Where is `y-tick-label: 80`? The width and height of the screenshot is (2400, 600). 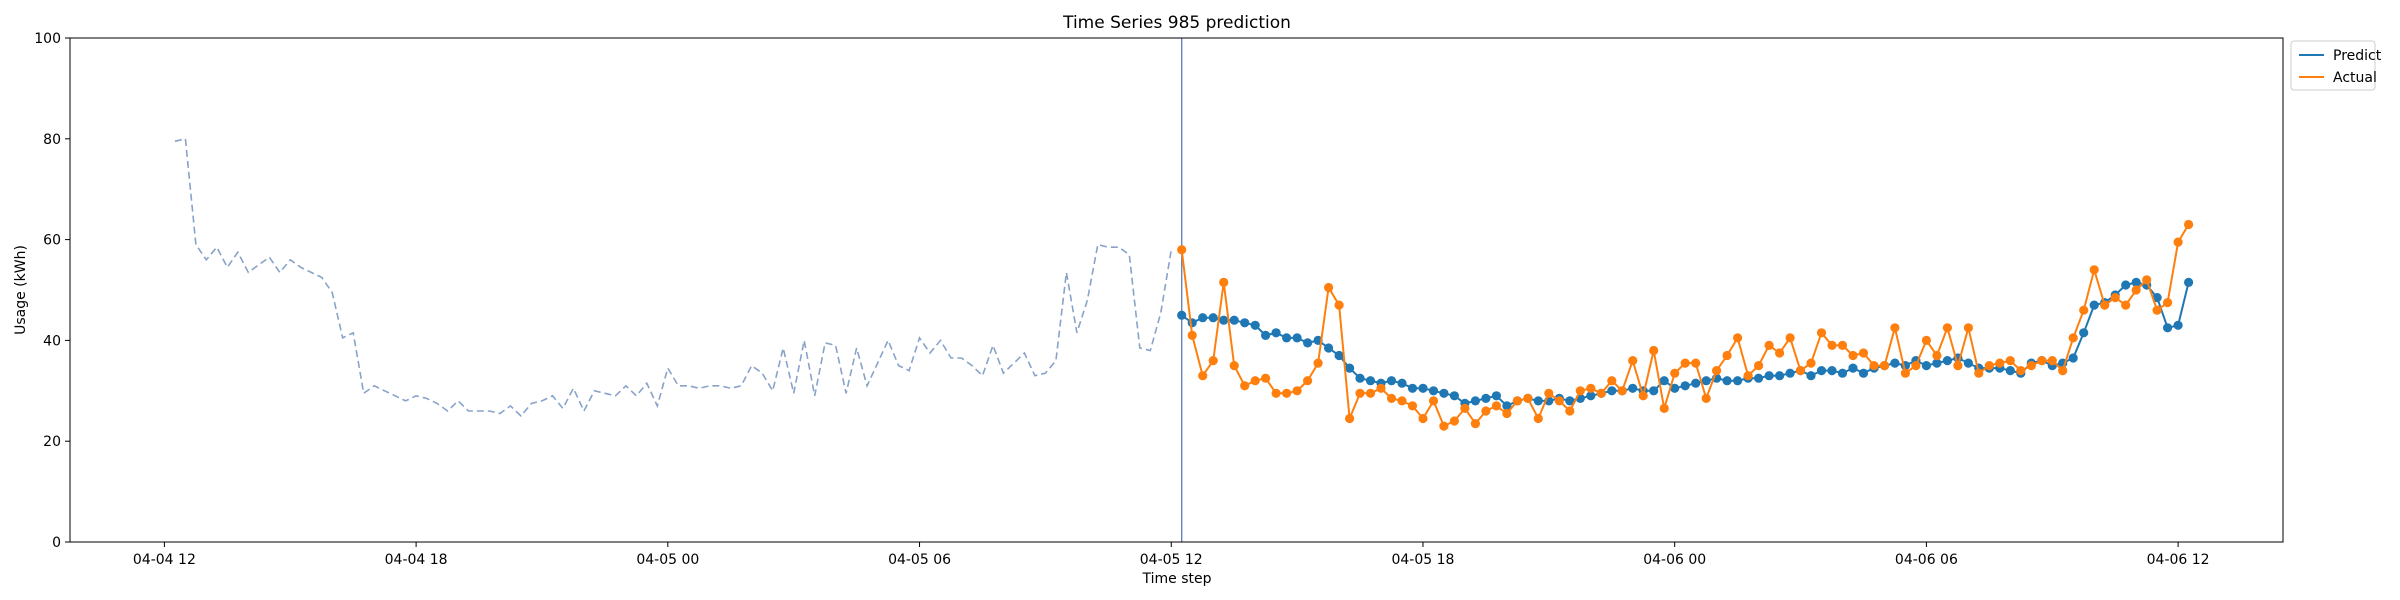
y-tick-label: 80 is located at coordinates (52, 140).